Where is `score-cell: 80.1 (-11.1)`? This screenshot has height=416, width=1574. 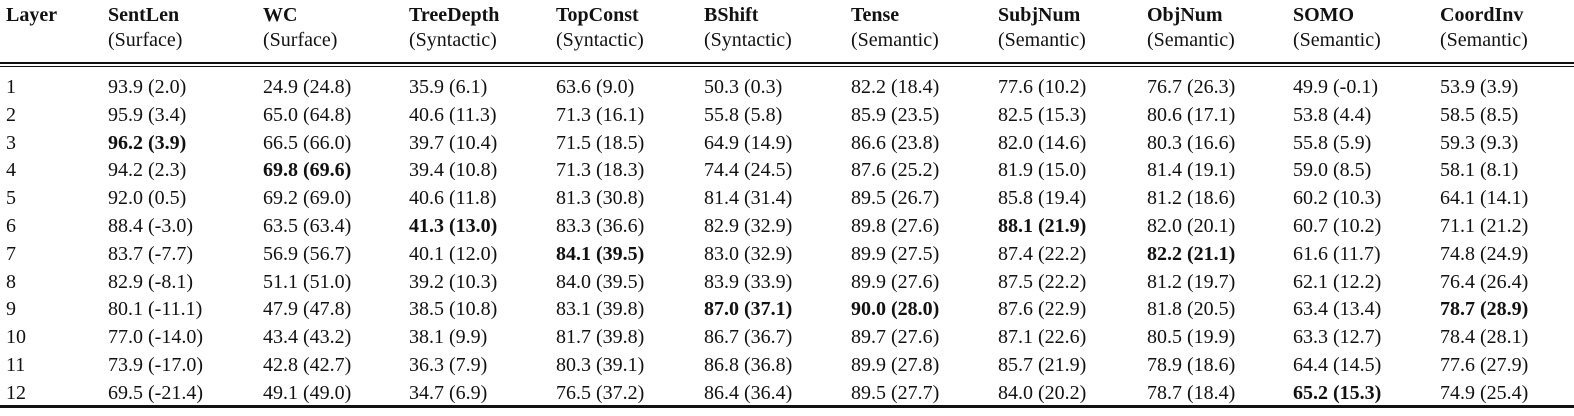 score-cell: 80.1 (-11.1) is located at coordinates (155, 309).